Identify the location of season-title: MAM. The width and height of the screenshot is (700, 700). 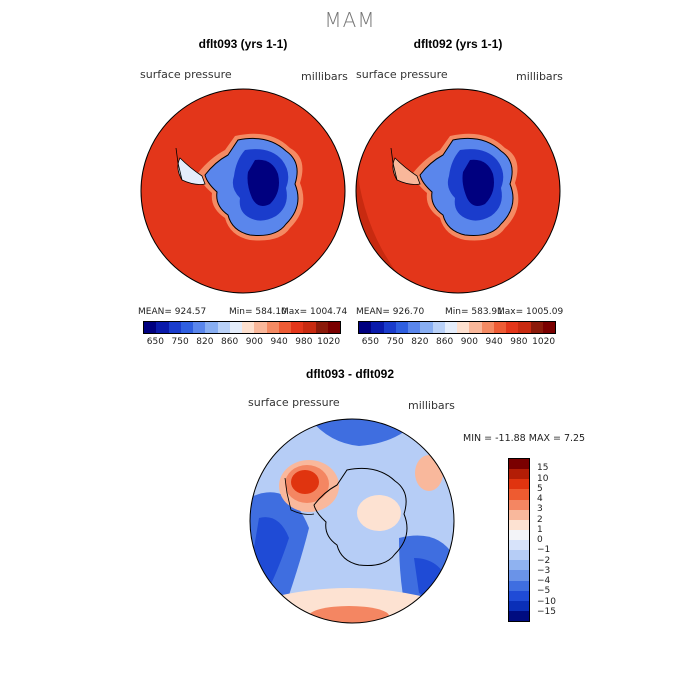
(350, 20).